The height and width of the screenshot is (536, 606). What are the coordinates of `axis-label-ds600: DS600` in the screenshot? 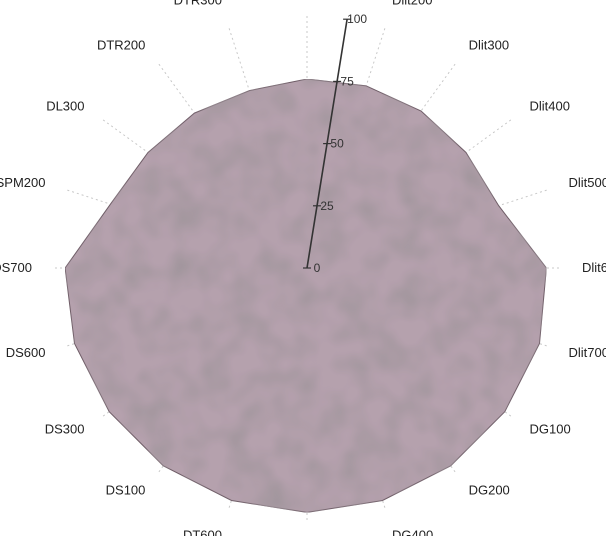 It's located at (26, 352).